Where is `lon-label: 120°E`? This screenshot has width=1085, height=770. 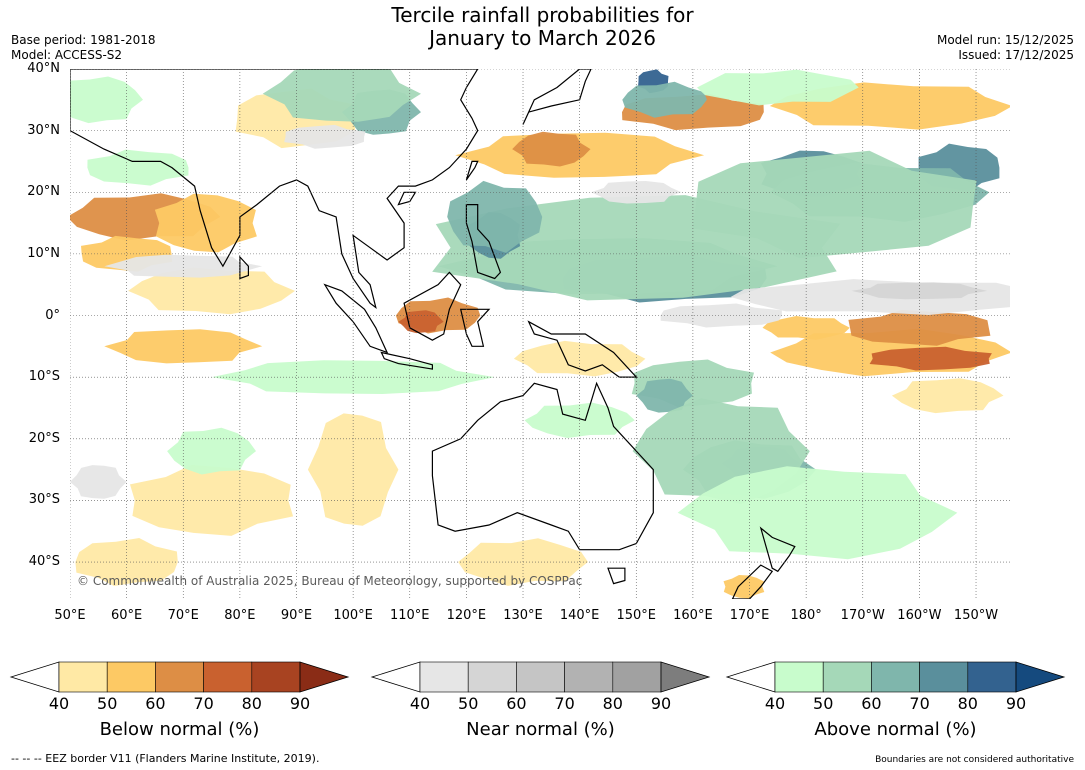
lon-label: 120°E is located at coordinates (466, 615).